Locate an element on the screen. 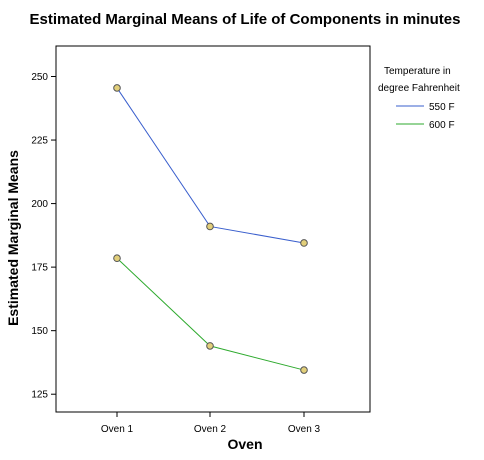  y-tick-label: 225 is located at coordinates (39, 141).